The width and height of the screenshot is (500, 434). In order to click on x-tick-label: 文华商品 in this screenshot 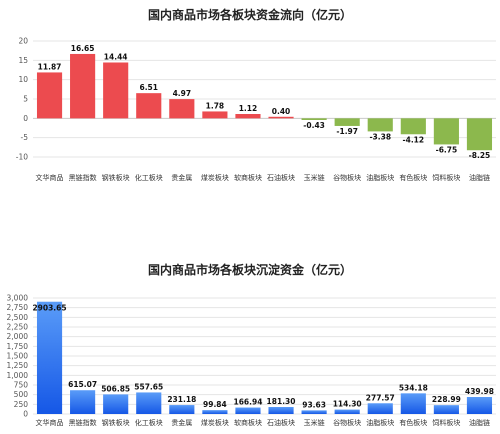, I will do `click(50, 422)`.